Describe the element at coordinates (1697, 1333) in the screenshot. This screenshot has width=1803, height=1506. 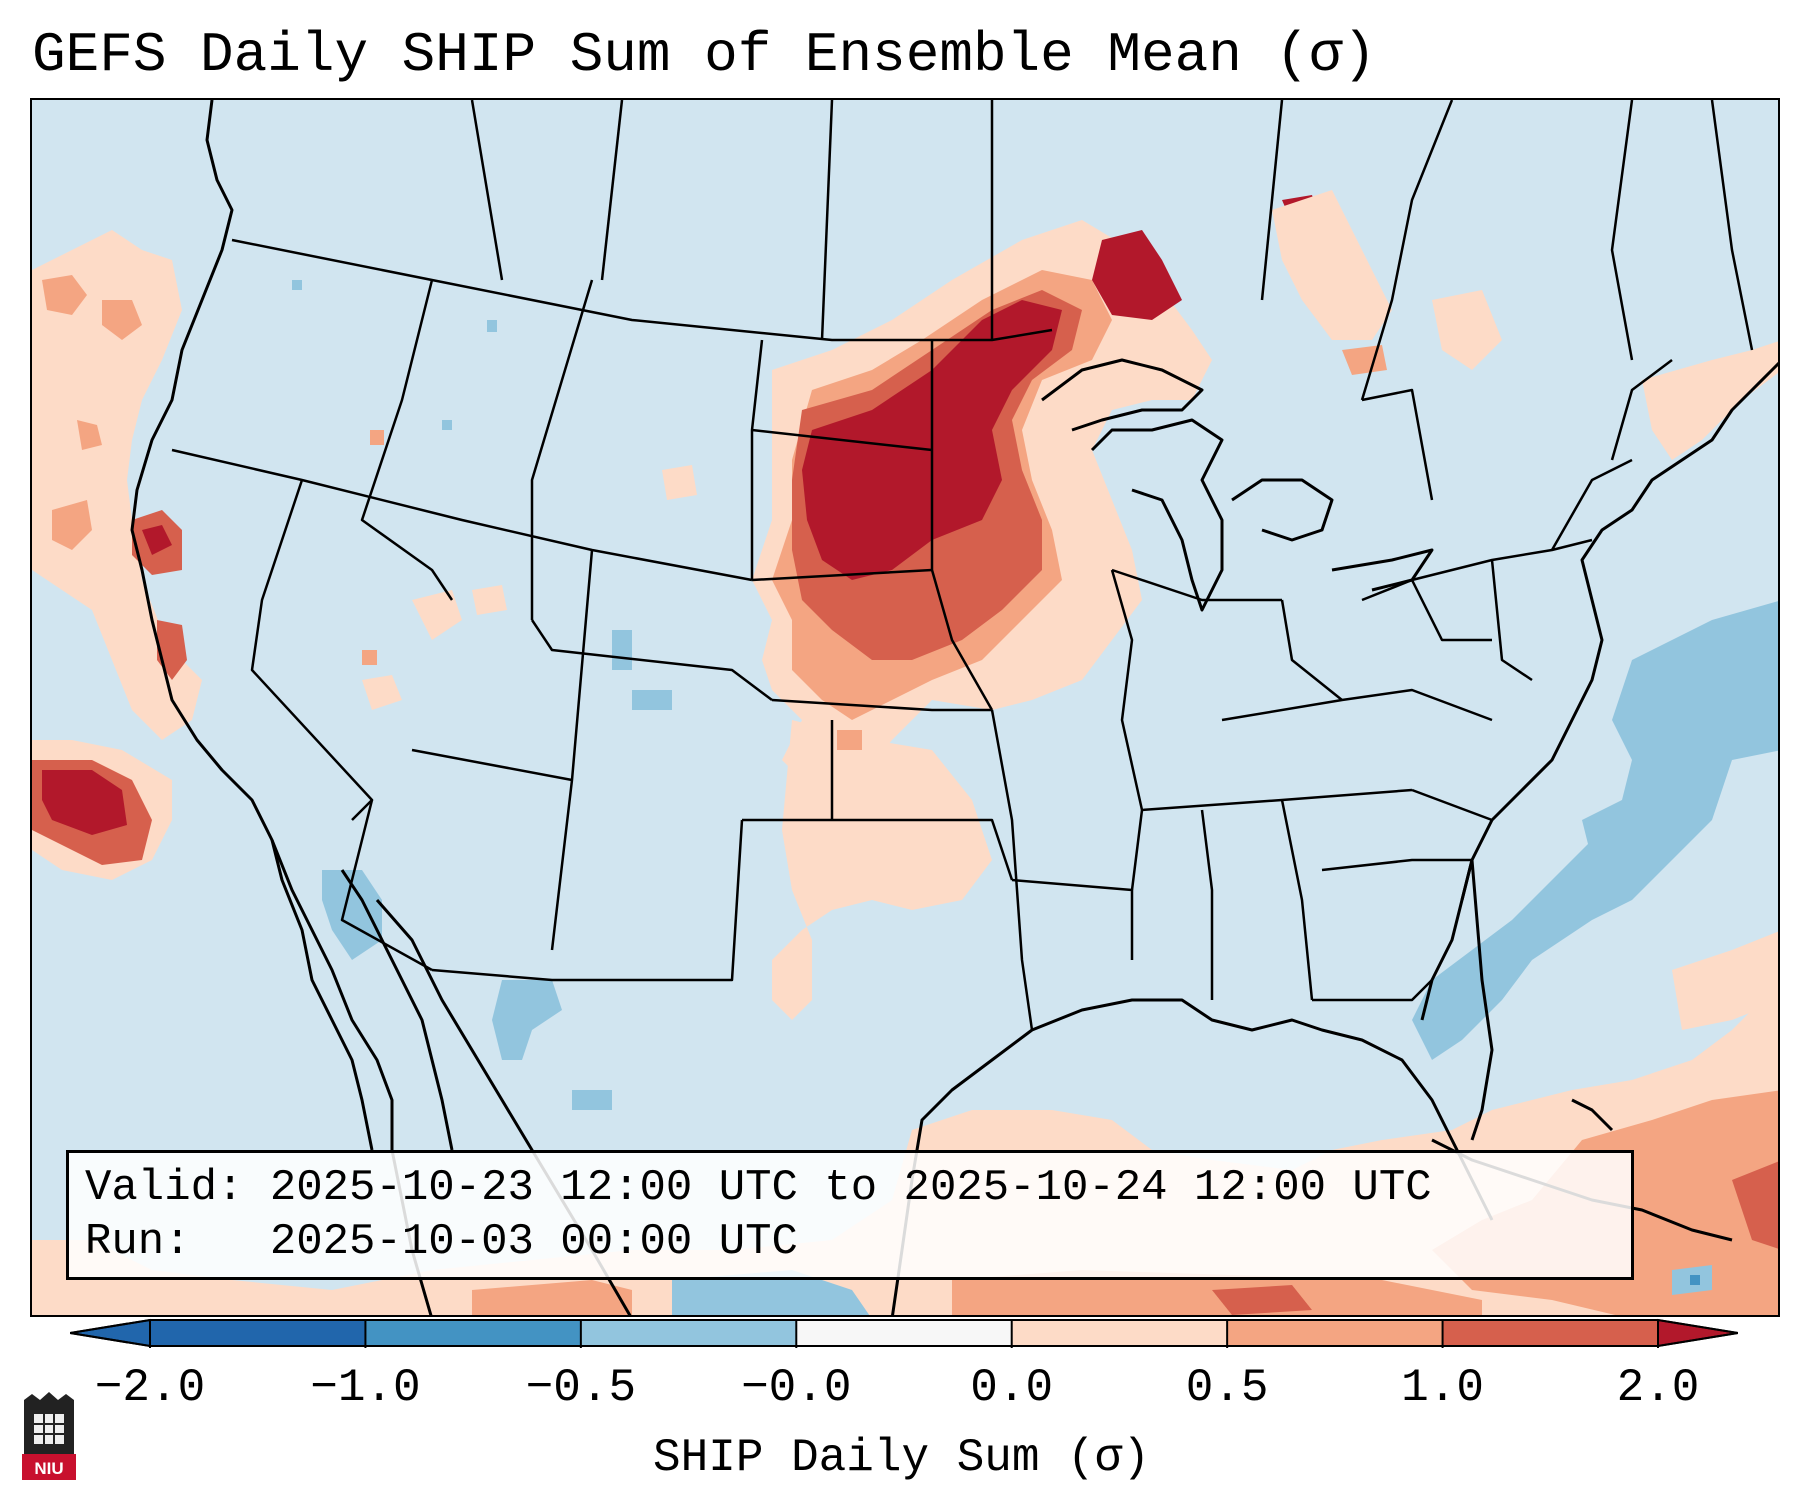
I see `colorbar-over-triangle` at that location.